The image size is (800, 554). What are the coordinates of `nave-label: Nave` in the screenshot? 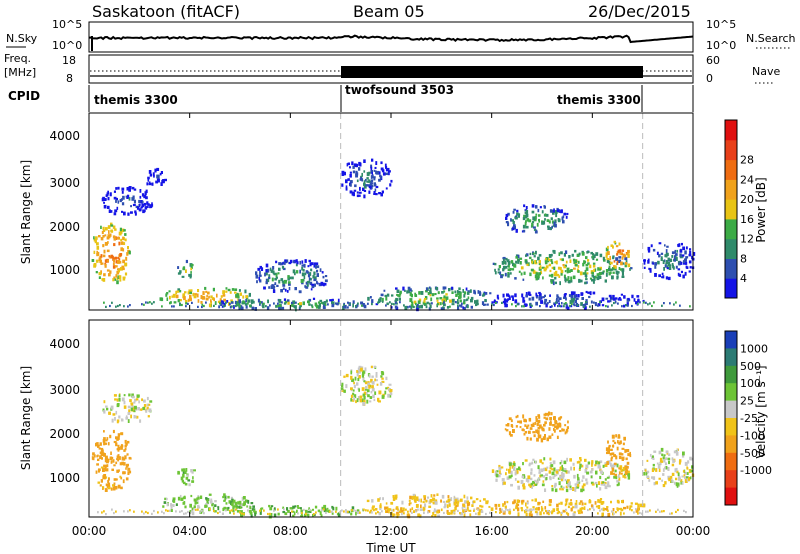 It's located at (766, 71).